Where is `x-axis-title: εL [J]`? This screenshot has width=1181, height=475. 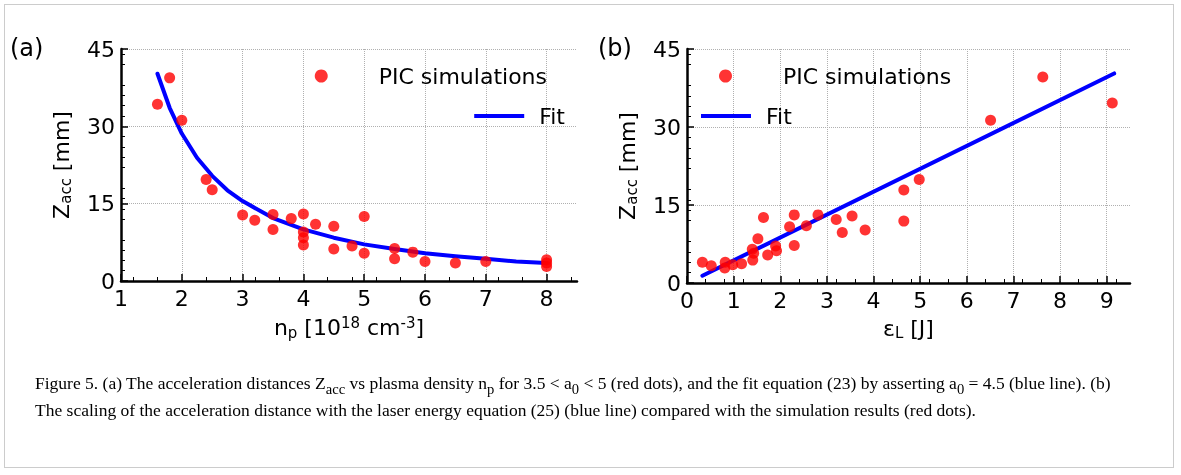 x-axis-title: εL [J] is located at coordinates (908, 329).